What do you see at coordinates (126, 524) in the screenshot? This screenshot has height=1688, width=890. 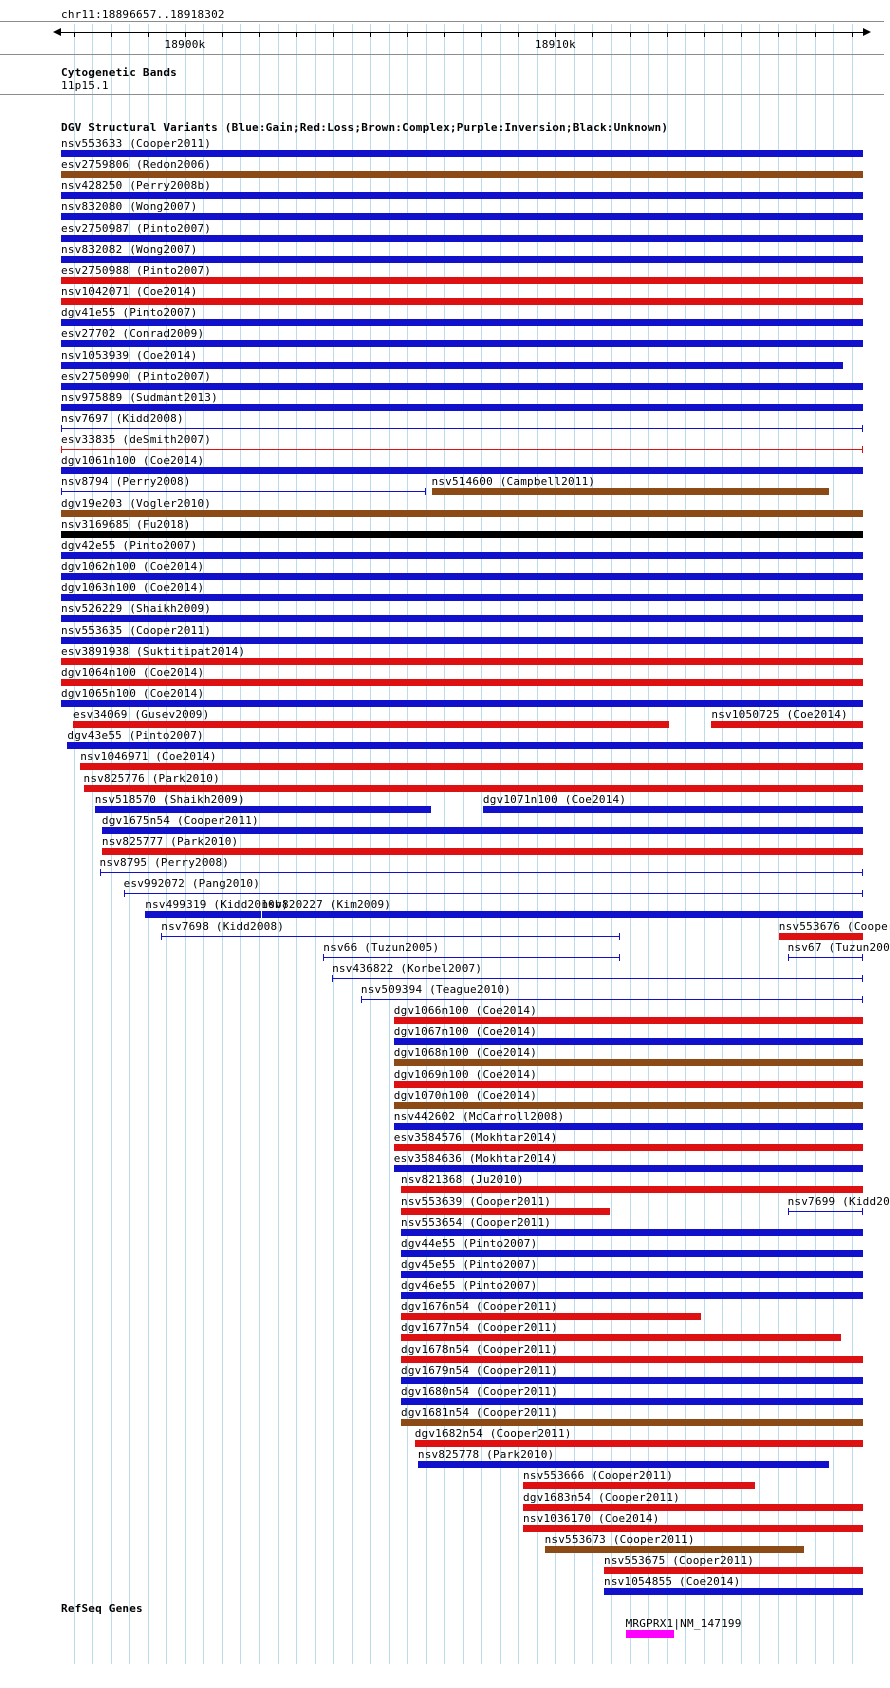 I see `variant-label: nsv3169685 (Fu2018)` at bounding box center [126, 524].